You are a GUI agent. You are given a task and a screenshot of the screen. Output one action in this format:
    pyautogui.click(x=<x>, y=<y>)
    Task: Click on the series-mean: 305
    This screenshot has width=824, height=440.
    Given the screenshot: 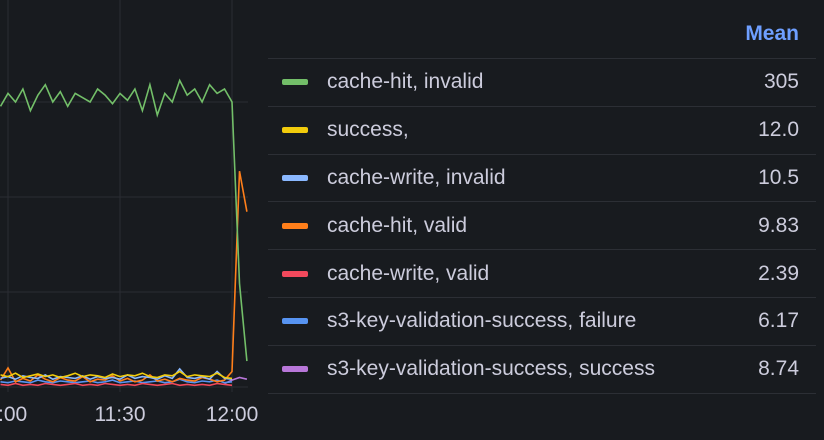 What is the action you would take?
    pyautogui.click(x=781, y=82)
    